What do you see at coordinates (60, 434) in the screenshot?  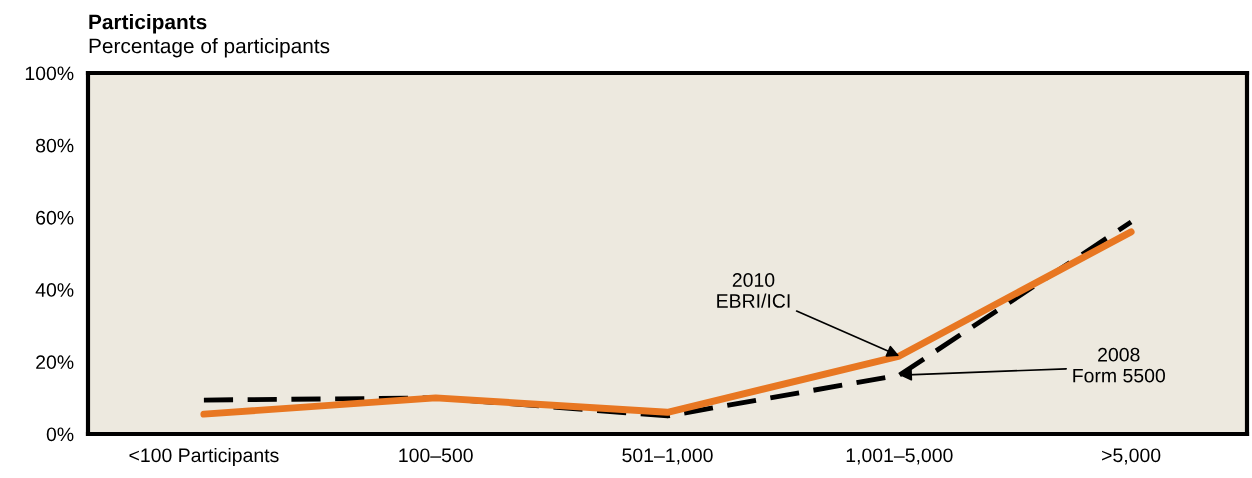 I see `y-tick-label: 0%` at bounding box center [60, 434].